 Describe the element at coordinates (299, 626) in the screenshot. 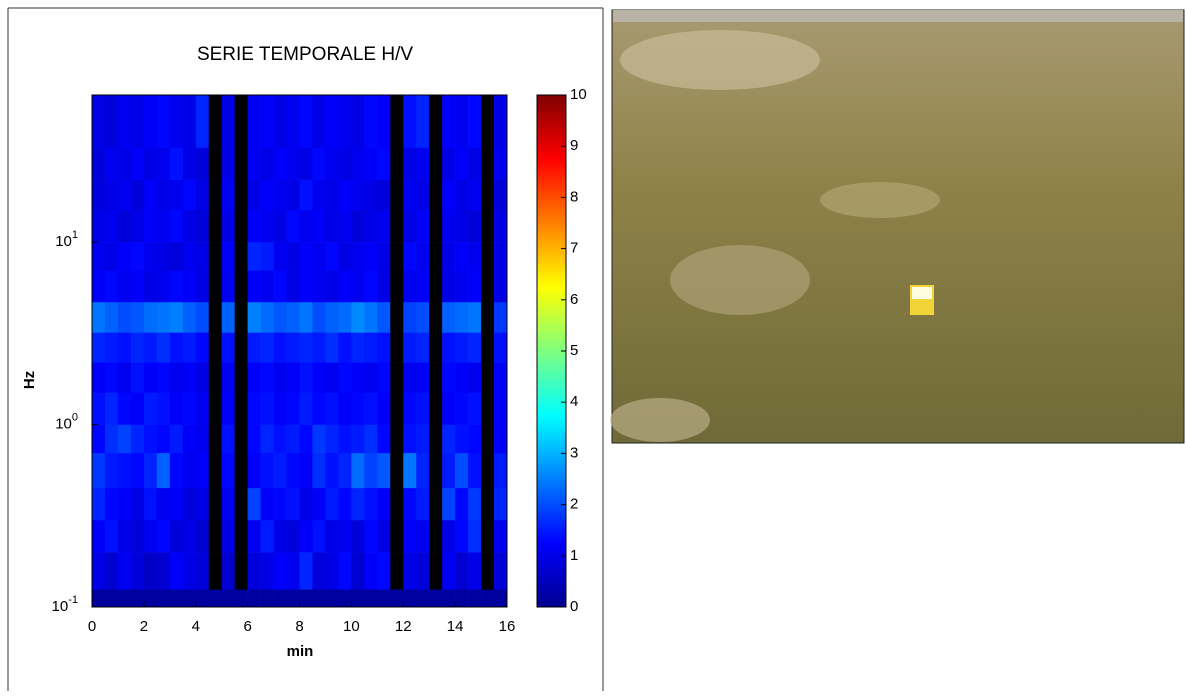

I see `x-tick-label: 8` at that location.